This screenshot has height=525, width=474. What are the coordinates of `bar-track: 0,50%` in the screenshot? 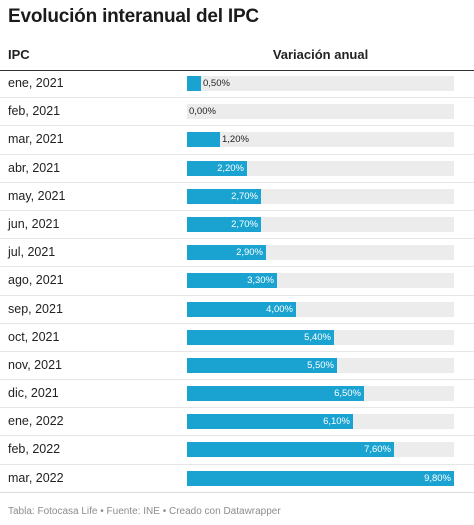 It's located at (320, 83).